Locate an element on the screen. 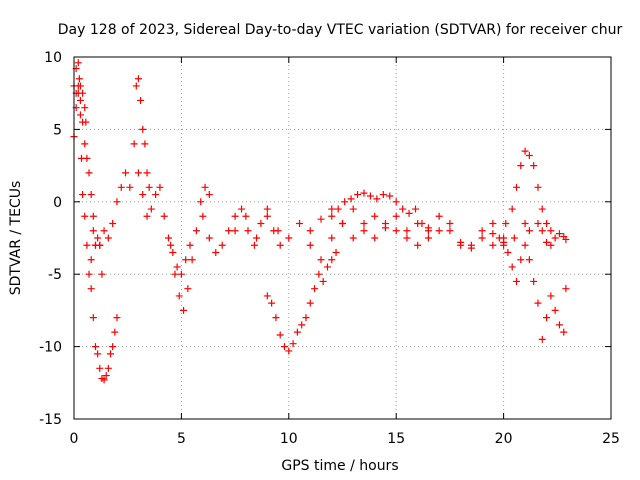 The image size is (640, 480). y-tick-label: -10 is located at coordinates (50, 348).